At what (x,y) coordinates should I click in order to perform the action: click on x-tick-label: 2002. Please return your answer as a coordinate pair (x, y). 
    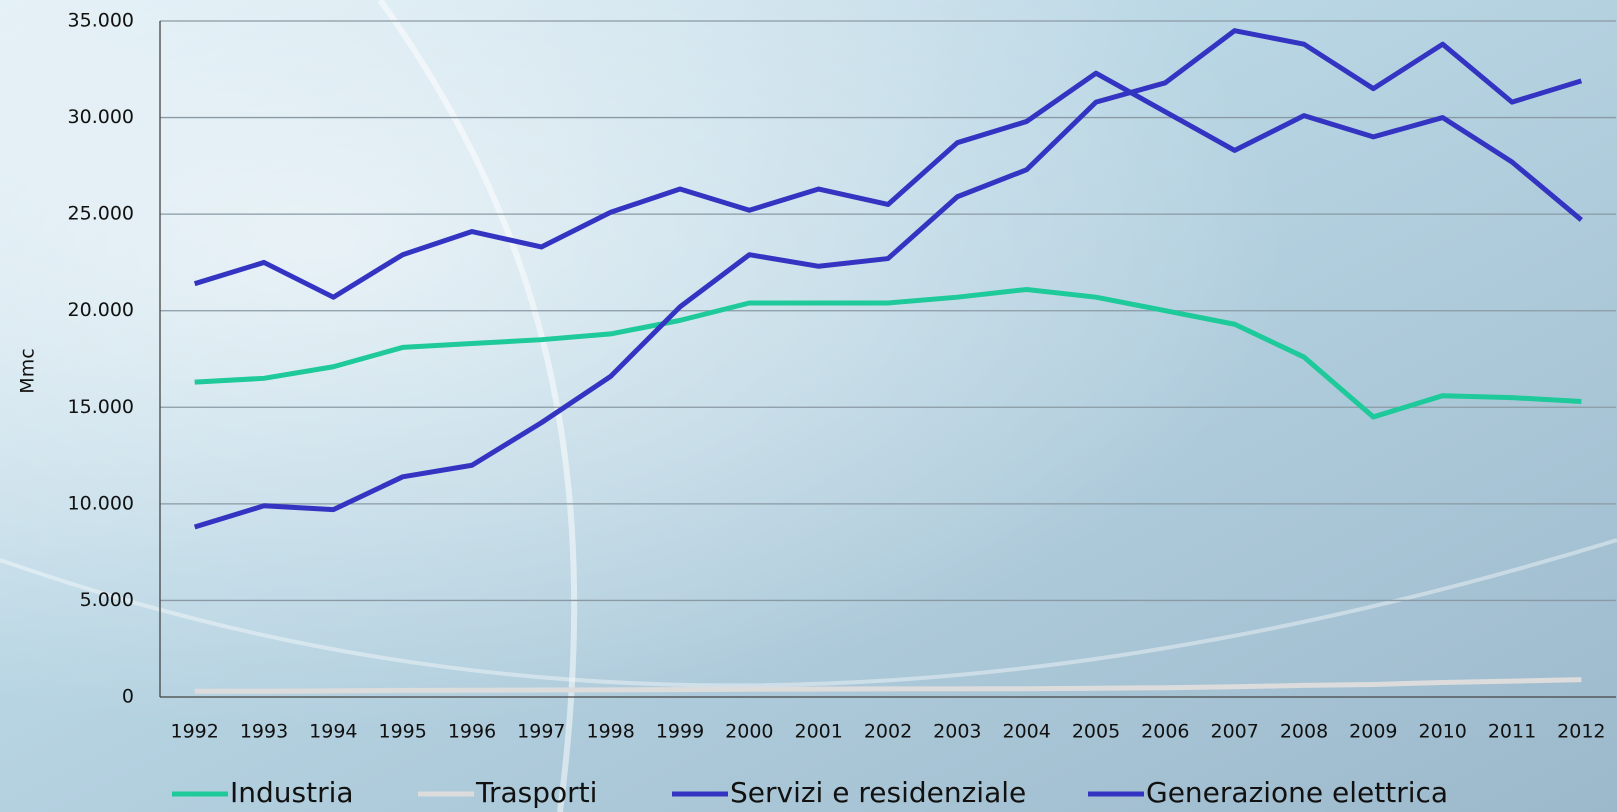
    Looking at the image, I should click on (888, 732).